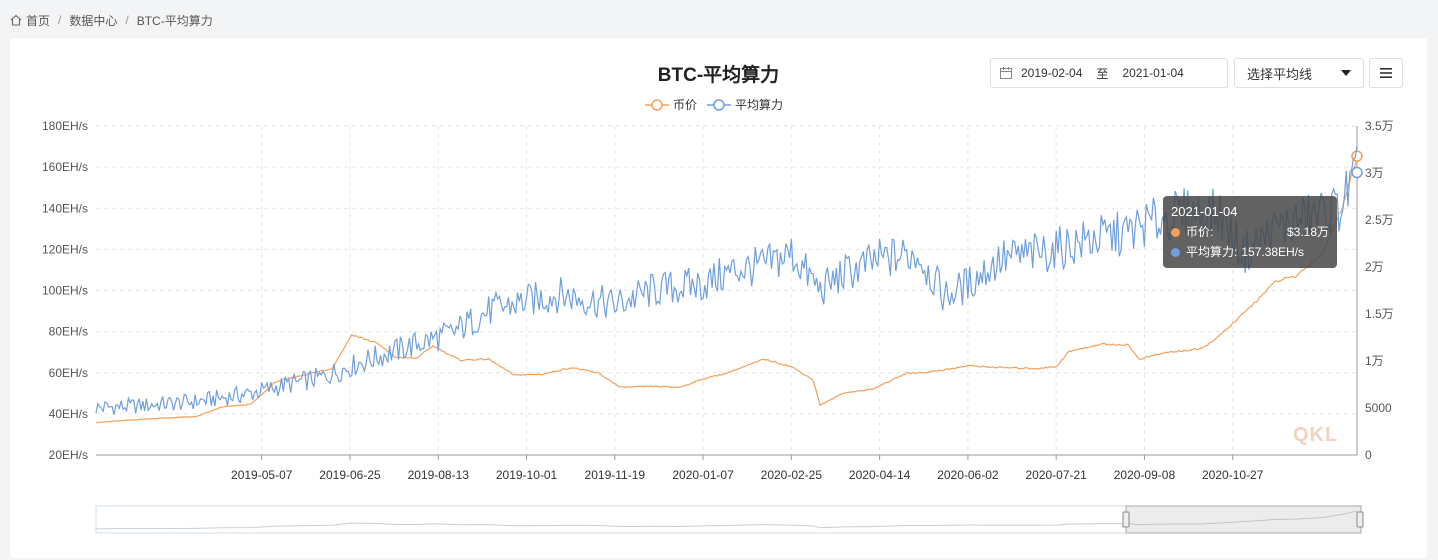 The image size is (1438, 560). What do you see at coordinates (65, 249) in the screenshot?
I see `left-y-tick-label: 120EH/s` at bounding box center [65, 249].